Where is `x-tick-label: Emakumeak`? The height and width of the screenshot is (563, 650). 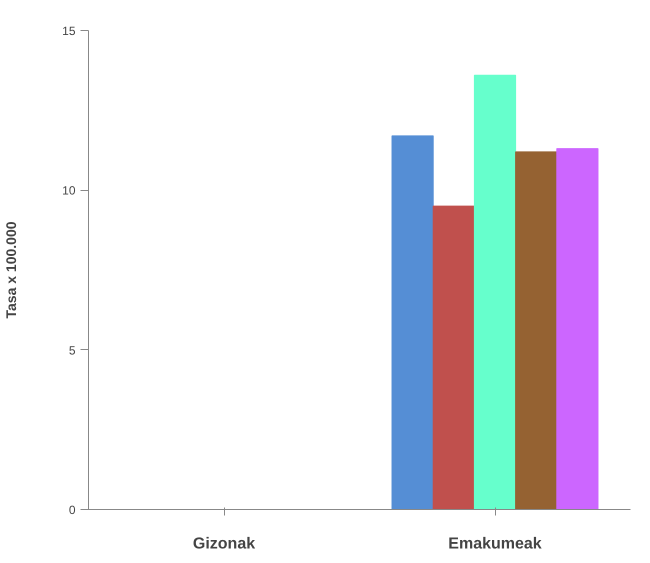 x-tick-label: Emakumeak is located at coordinates (495, 544).